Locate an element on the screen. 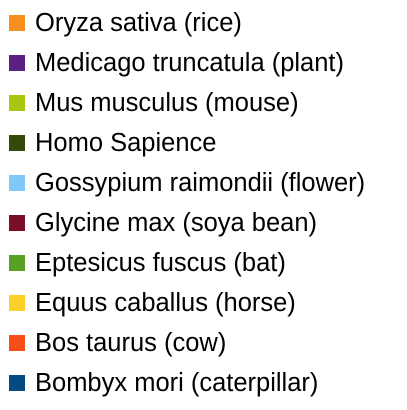  legend-item: Eptesicus fuscus (bat) is located at coordinates (203, 269).